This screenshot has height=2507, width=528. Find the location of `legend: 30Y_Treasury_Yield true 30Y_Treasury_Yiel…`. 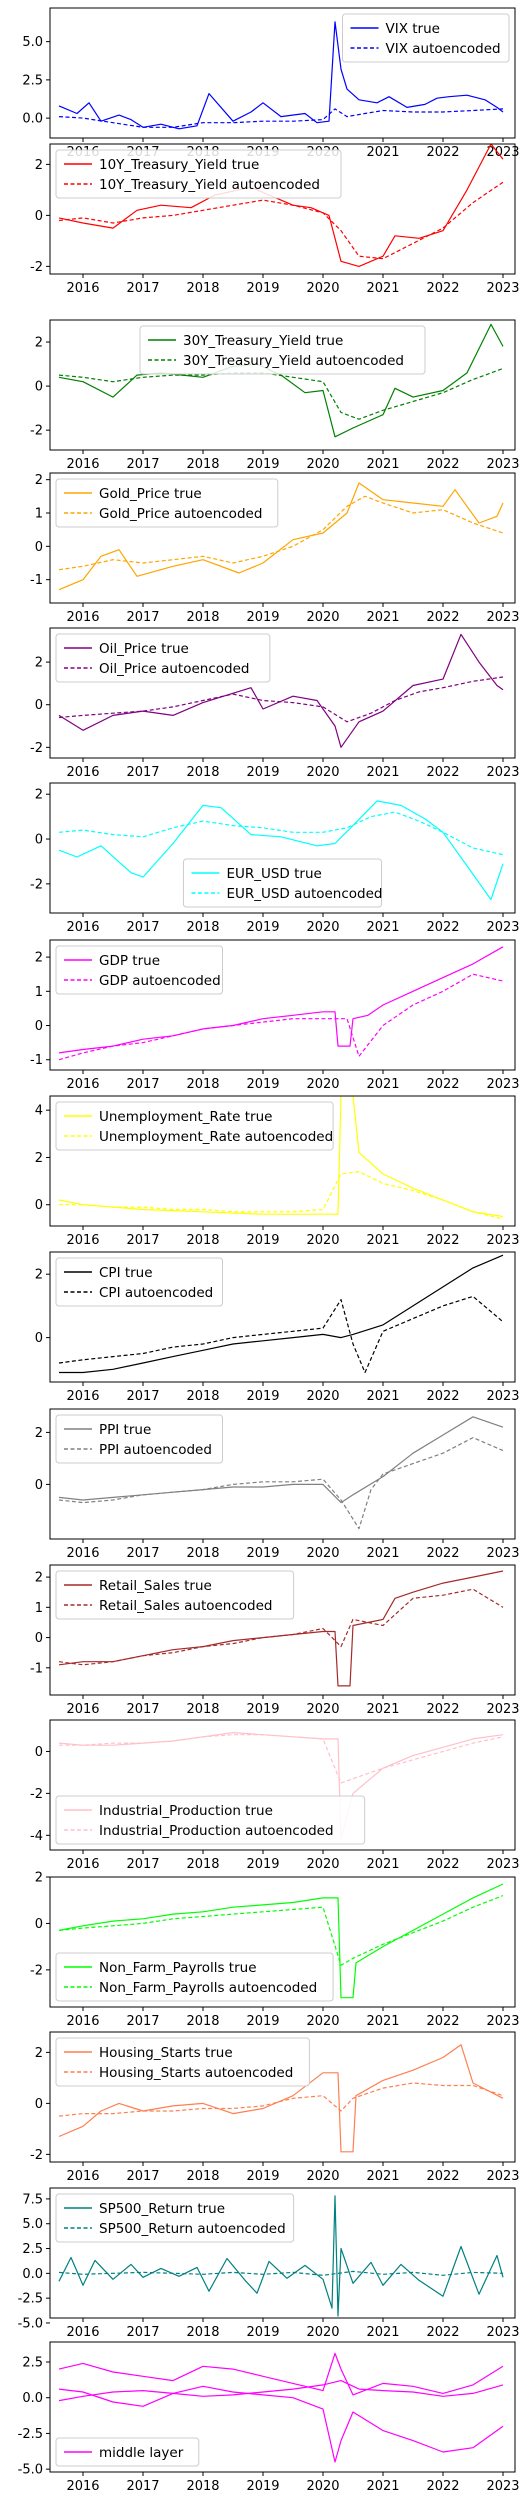

legend: 30Y_Treasury_Yield true 30Y_Treasury_Yiel… is located at coordinates (282, 350).